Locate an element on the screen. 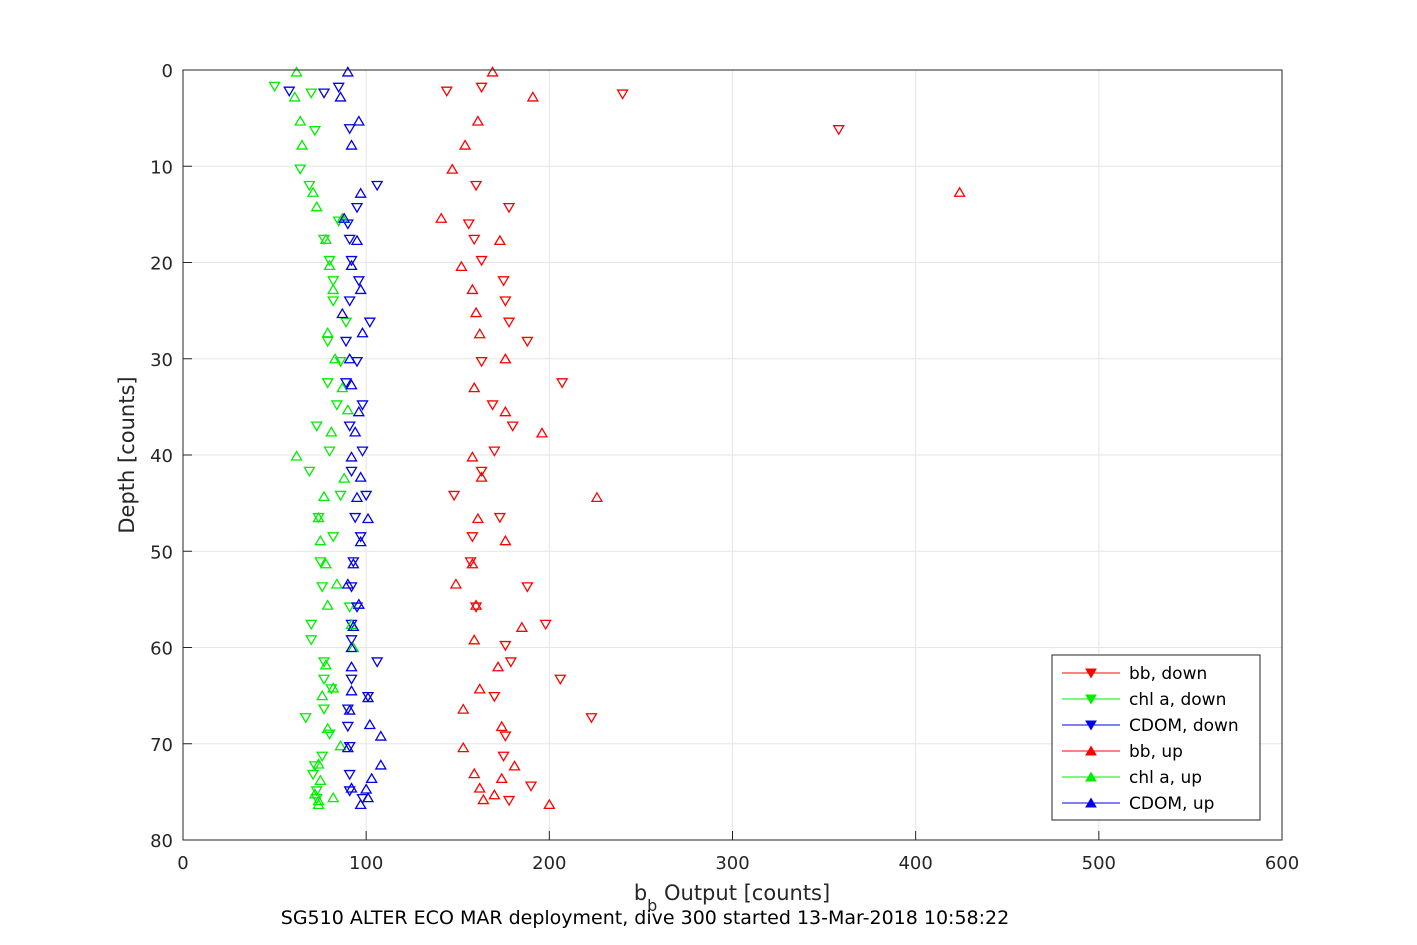 Image resolution: width=1417 pixels, height=945 pixels. legend-label: CDOM, up is located at coordinates (1171, 804).